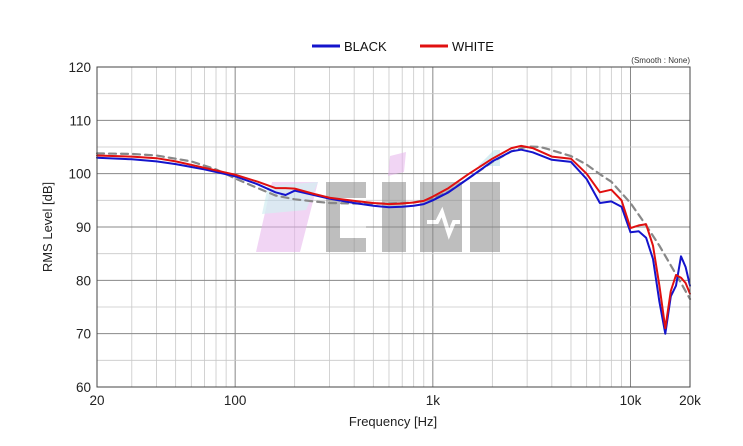 The height and width of the screenshot is (446, 743). What do you see at coordinates (80, 120) in the screenshot?
I see `y-tick-label: 110` at bounding box center [80, 120].